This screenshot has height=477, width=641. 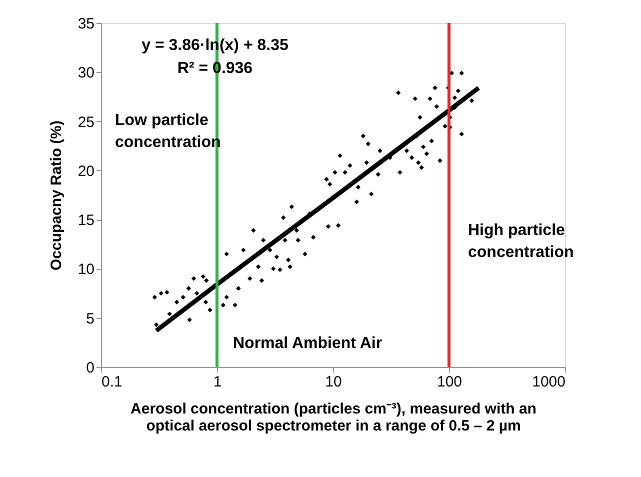 What do you see at coordinates (86, 221) in the screenshot?
I see `y-tick-label: 15` at bounding box center [86, 221].